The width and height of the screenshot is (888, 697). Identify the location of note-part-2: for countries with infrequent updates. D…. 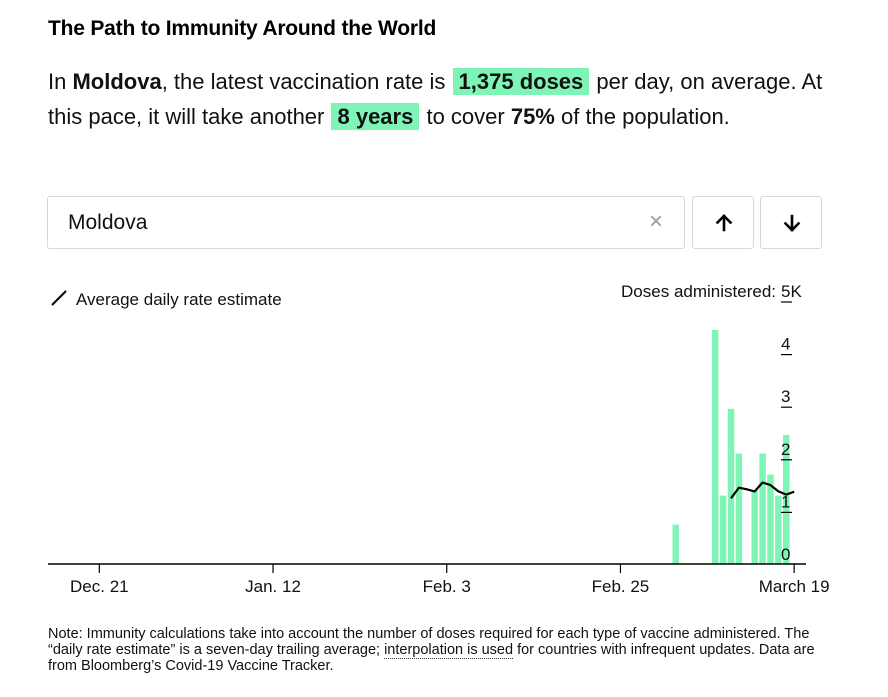
(431, 658).